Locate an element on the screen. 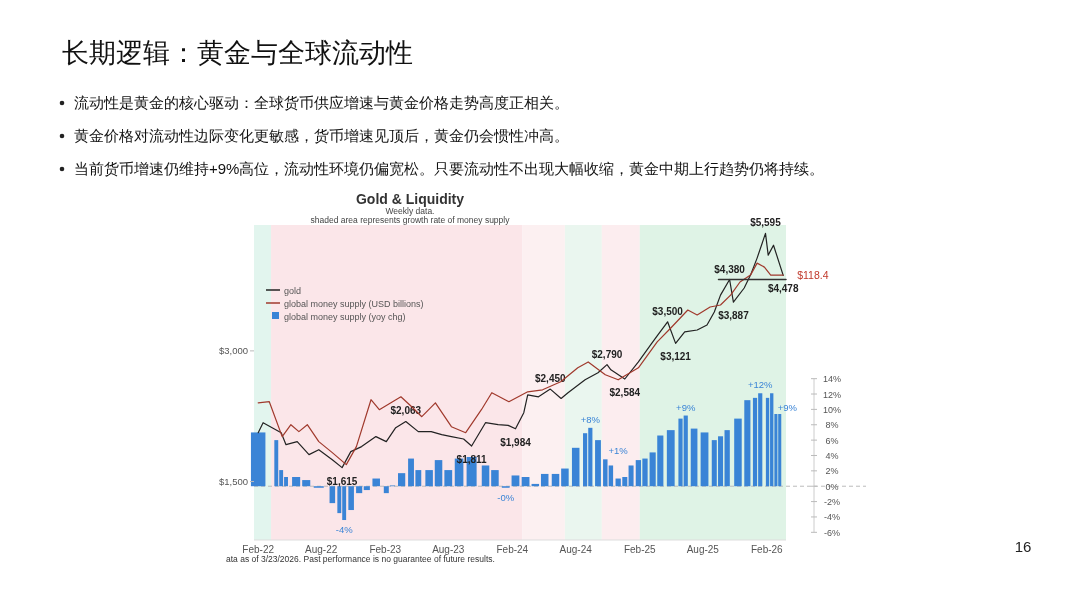 Image resolution: width=1080 pixels, height=608 pixels. data-label: -0% is located at coordinates (506, 497).